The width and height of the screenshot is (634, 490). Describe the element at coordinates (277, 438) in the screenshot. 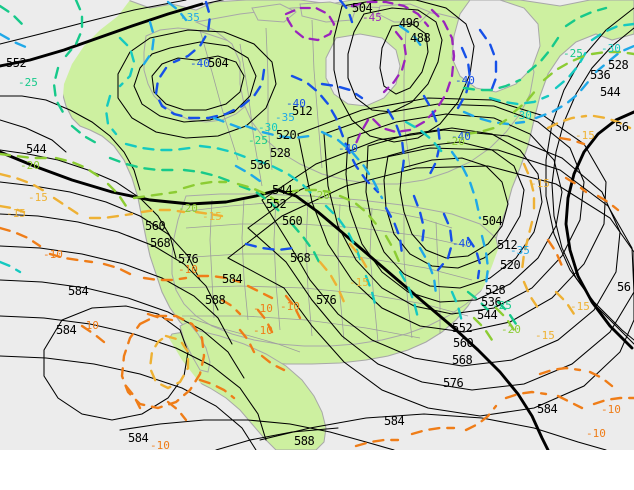

I see `height-contour-588-e` at that location.